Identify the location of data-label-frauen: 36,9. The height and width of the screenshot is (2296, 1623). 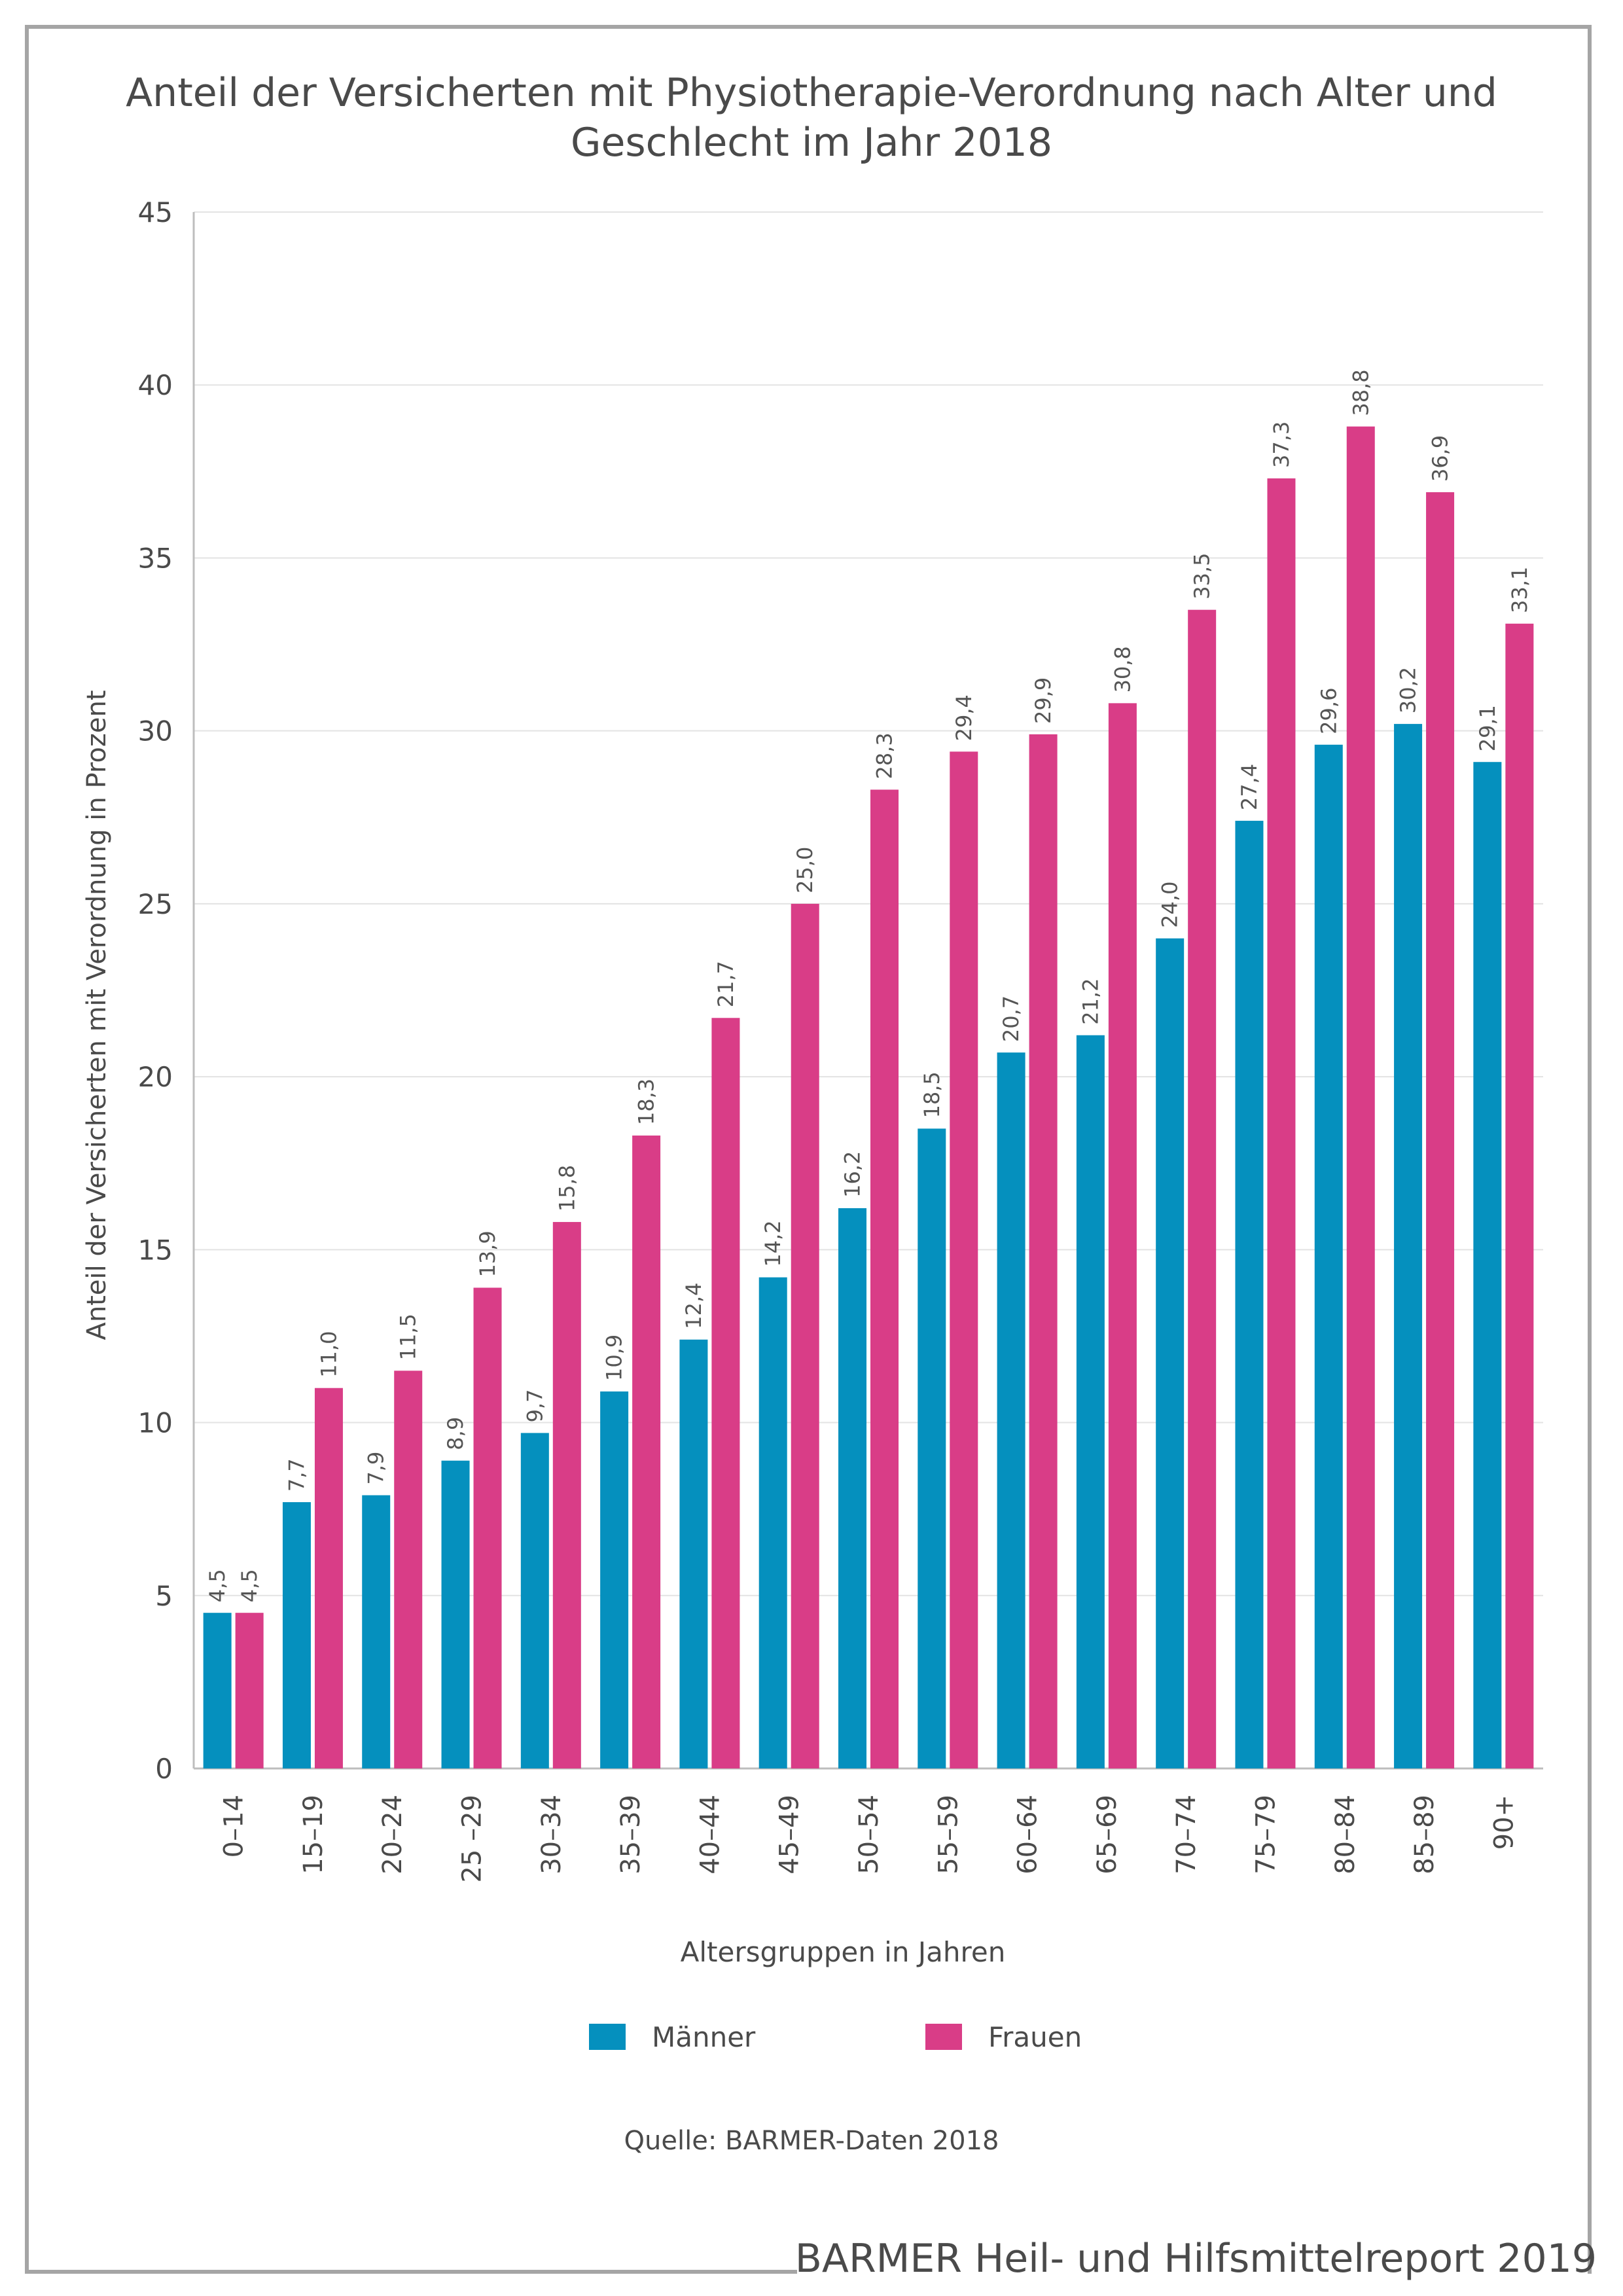
(1441, 458).